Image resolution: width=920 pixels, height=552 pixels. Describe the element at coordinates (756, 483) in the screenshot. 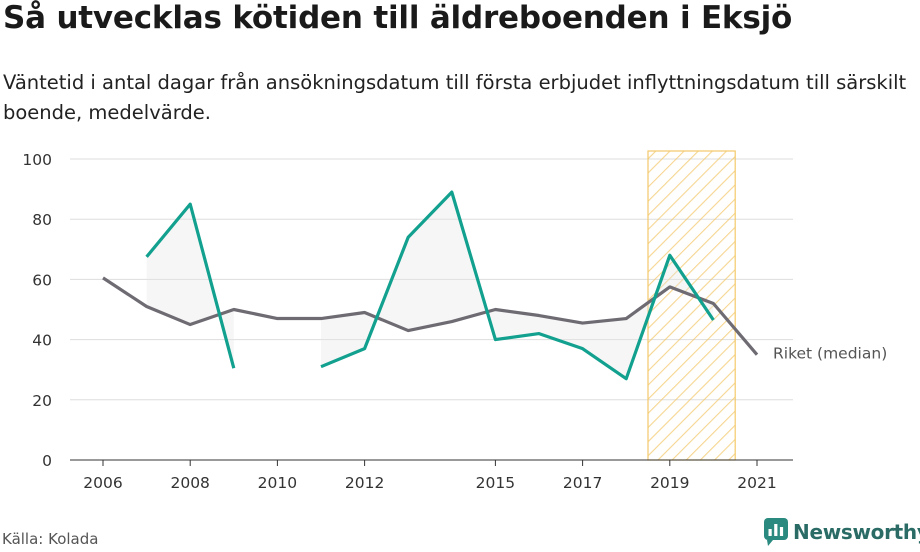

I see `x-tick-label: 2021` at that location.